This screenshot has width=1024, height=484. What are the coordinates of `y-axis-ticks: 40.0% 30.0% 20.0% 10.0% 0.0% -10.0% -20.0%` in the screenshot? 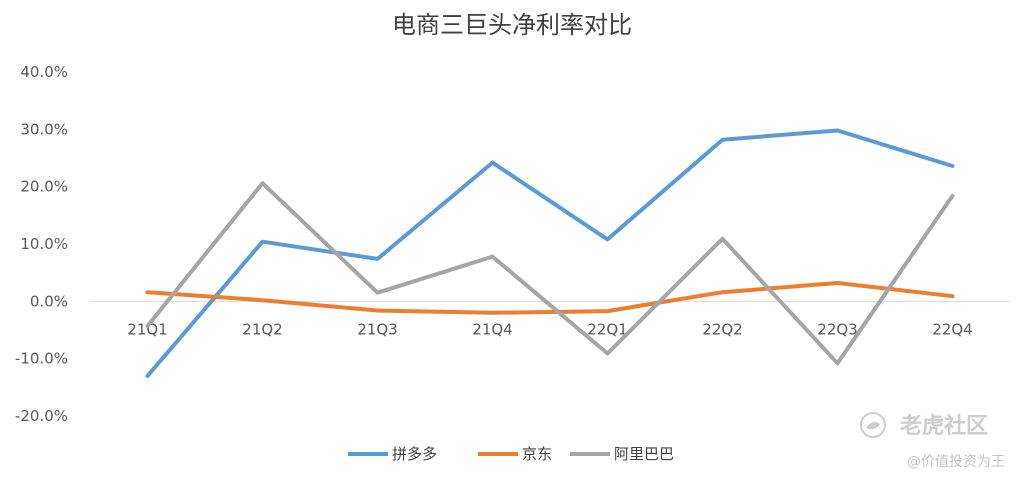 It's located at (41, 244).